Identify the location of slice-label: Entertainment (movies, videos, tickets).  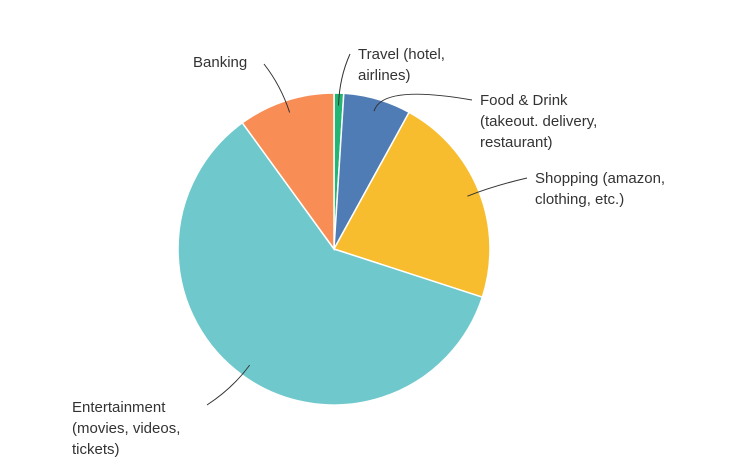
(126, 428).